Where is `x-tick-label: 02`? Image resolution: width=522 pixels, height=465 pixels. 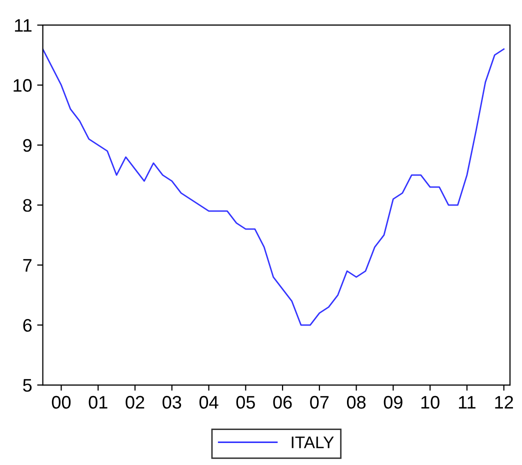
x-tick-label: 02 is located at coordinates (135, 402).